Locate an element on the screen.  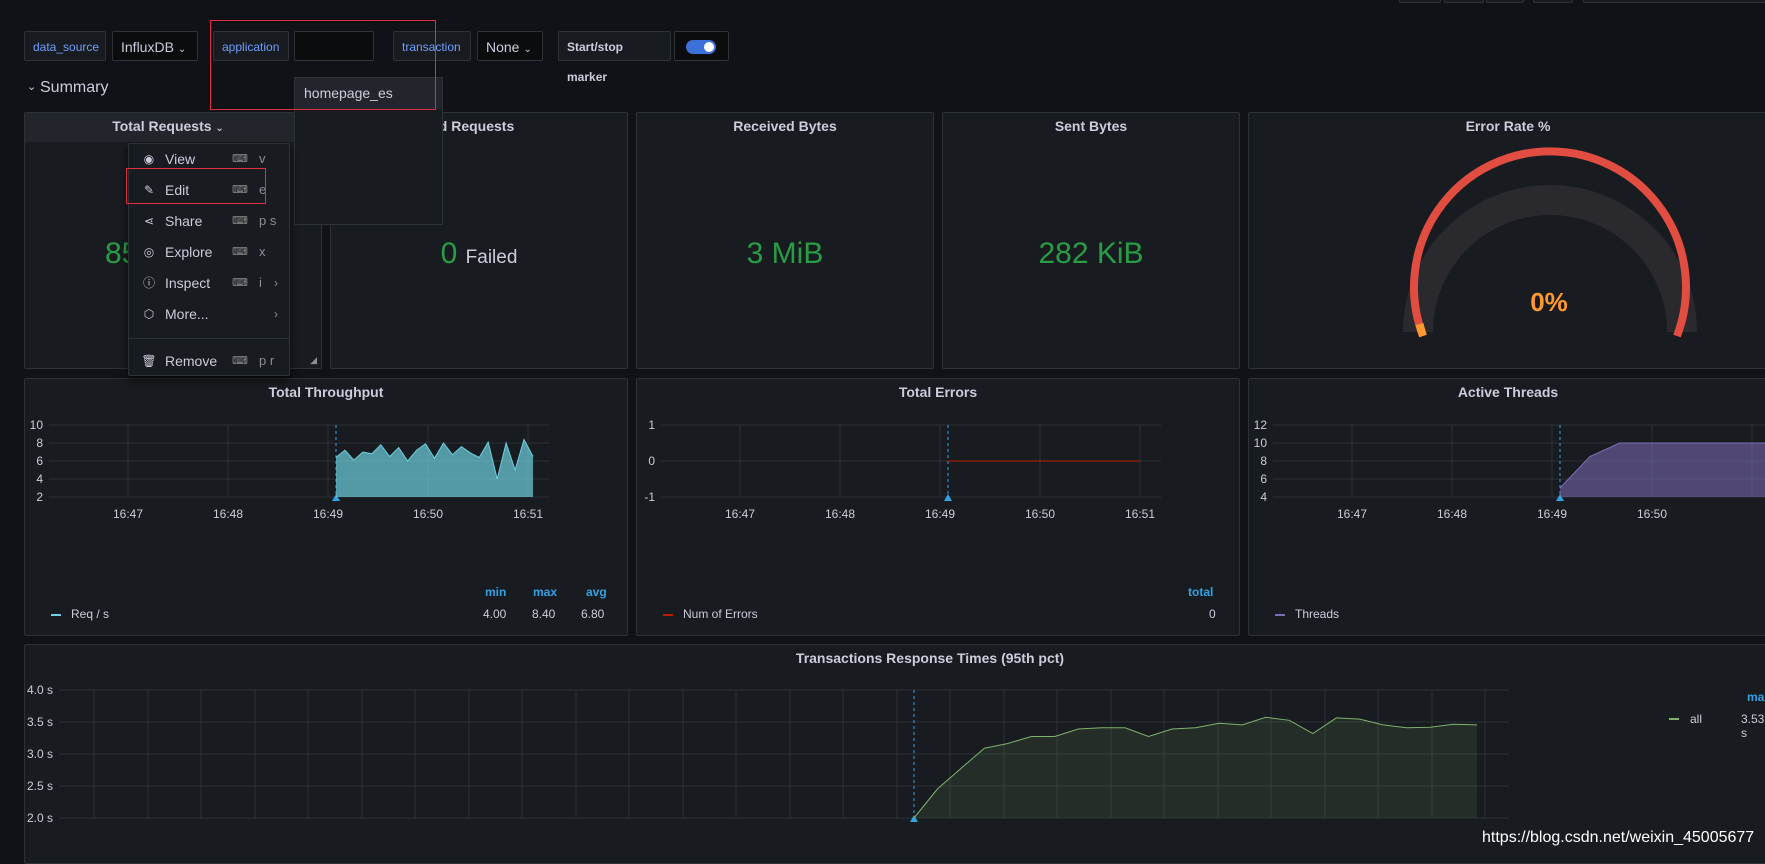
y-tick-label: -1 is located at coordinates (649, 497).